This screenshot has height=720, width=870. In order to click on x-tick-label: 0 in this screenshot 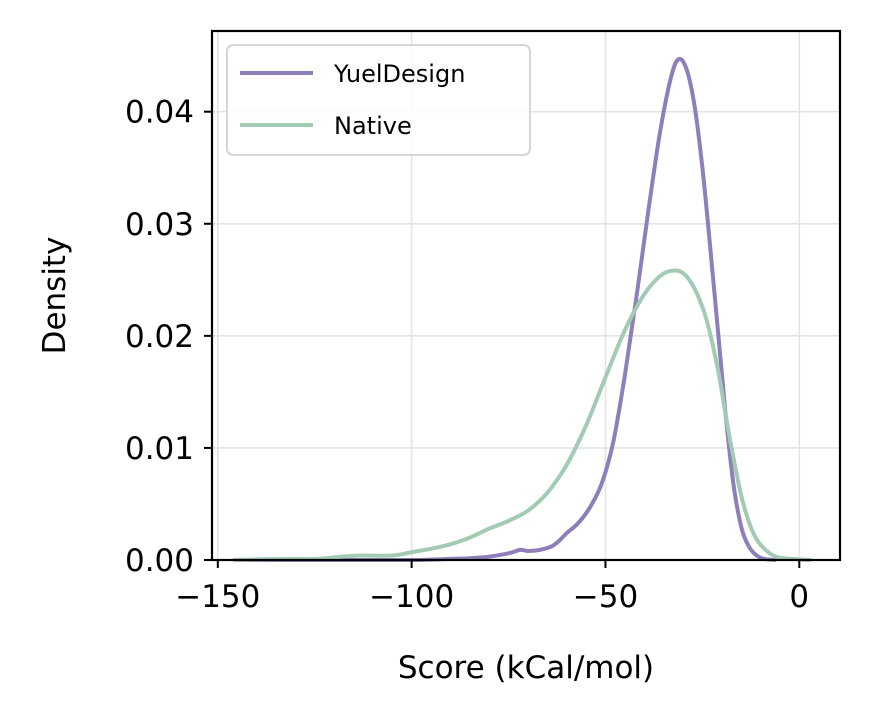, I will do `click(799, 597)`.